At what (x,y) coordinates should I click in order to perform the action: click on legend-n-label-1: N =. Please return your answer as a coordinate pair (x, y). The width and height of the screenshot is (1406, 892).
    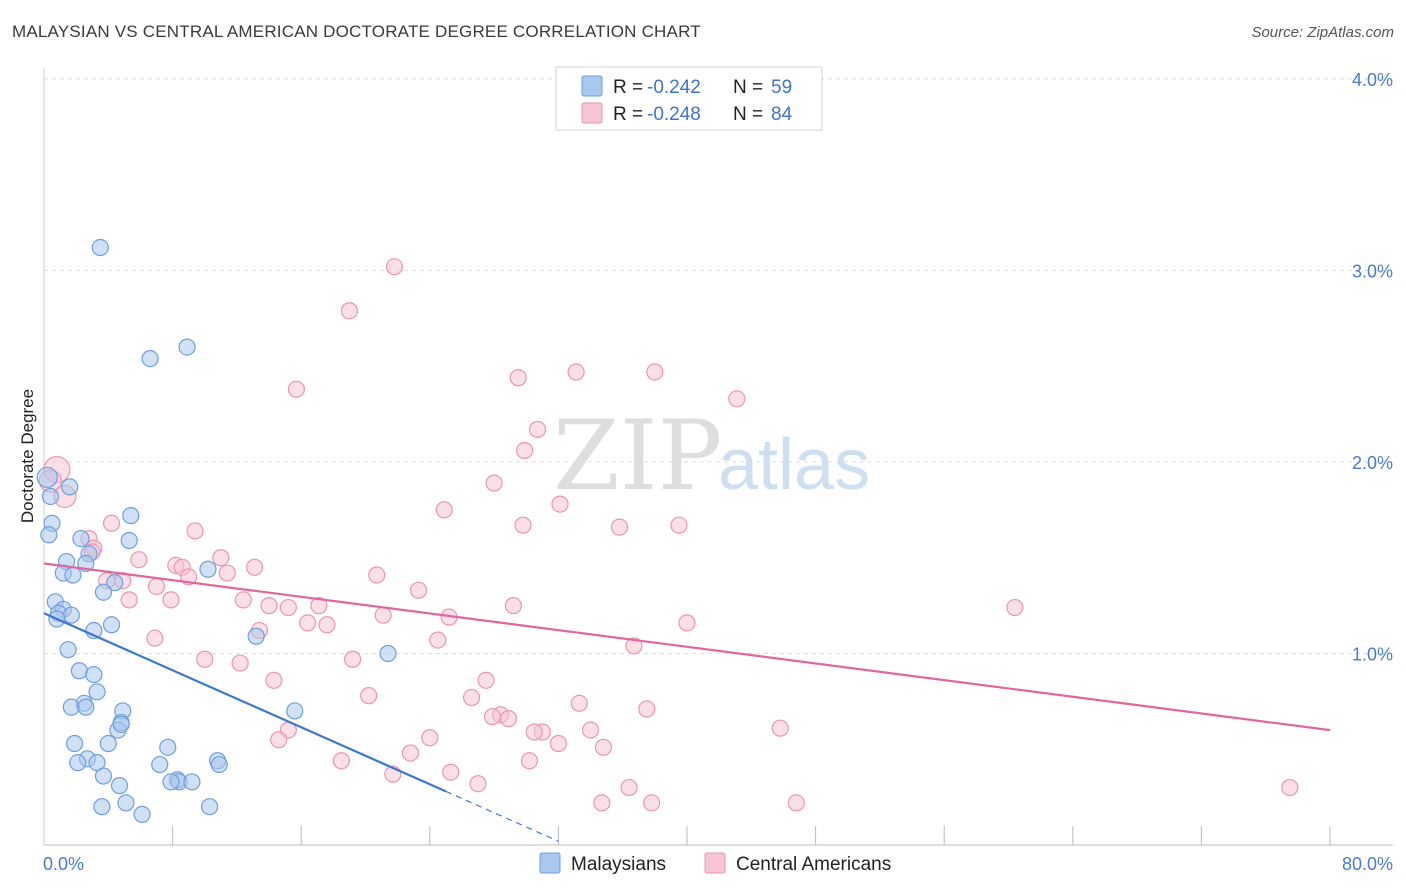
    Looking at the image, I should click on (748, 87).